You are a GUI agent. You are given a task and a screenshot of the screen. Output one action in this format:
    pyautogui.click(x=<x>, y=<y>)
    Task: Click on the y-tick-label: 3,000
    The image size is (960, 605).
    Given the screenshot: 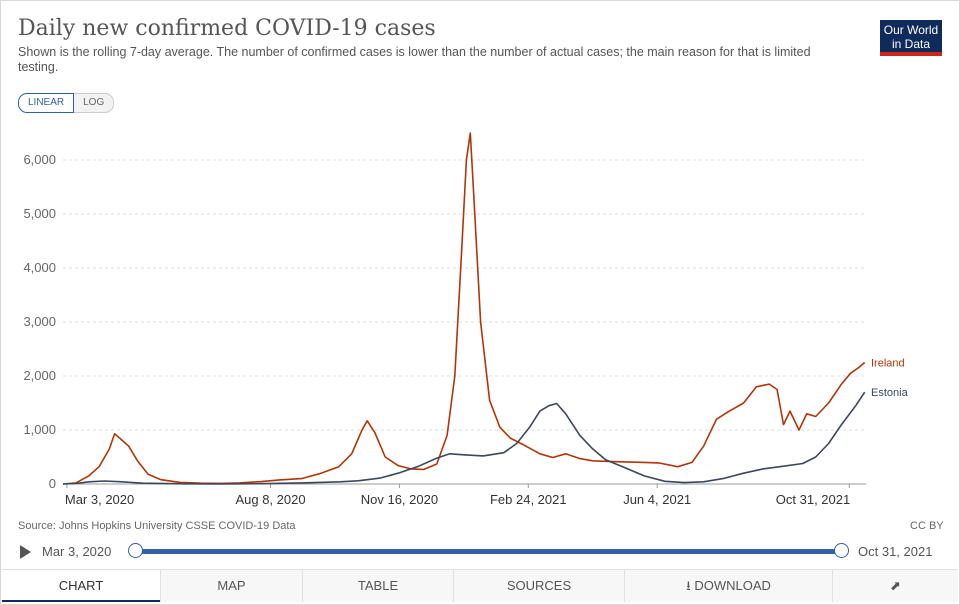 What is the action you would take?
    pyautogui.click(x=39, y=321)
    